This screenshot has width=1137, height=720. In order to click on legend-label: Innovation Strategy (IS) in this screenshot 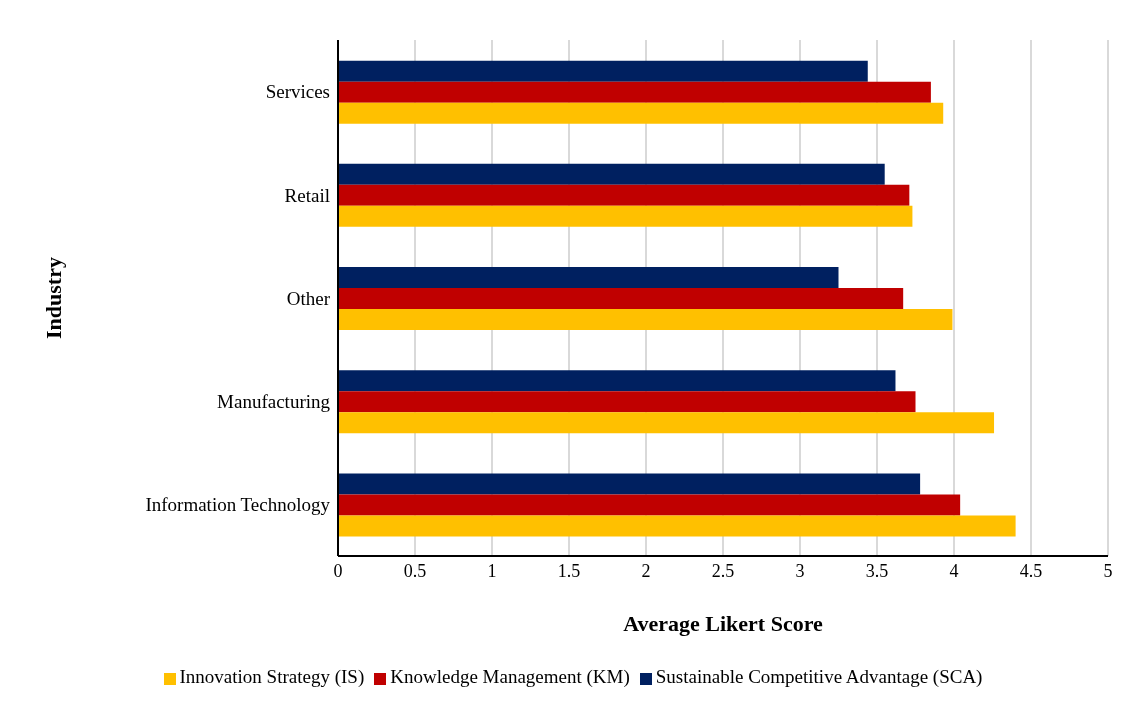, I will do `click(272, 676)`.